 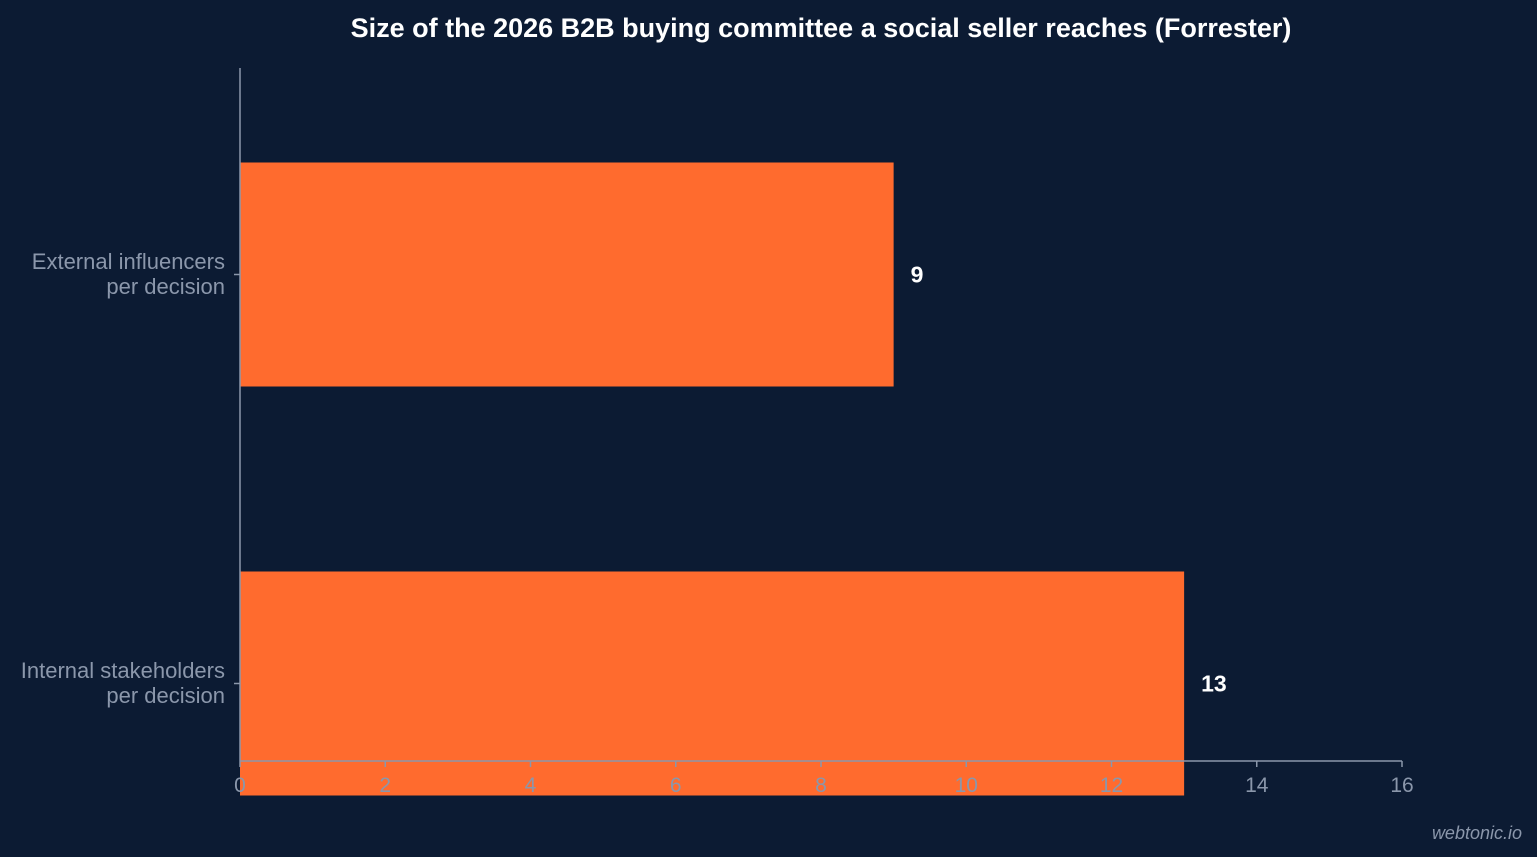 I want to click on category-label: Internal stakeholders per decision, so click(x=123, y=683).